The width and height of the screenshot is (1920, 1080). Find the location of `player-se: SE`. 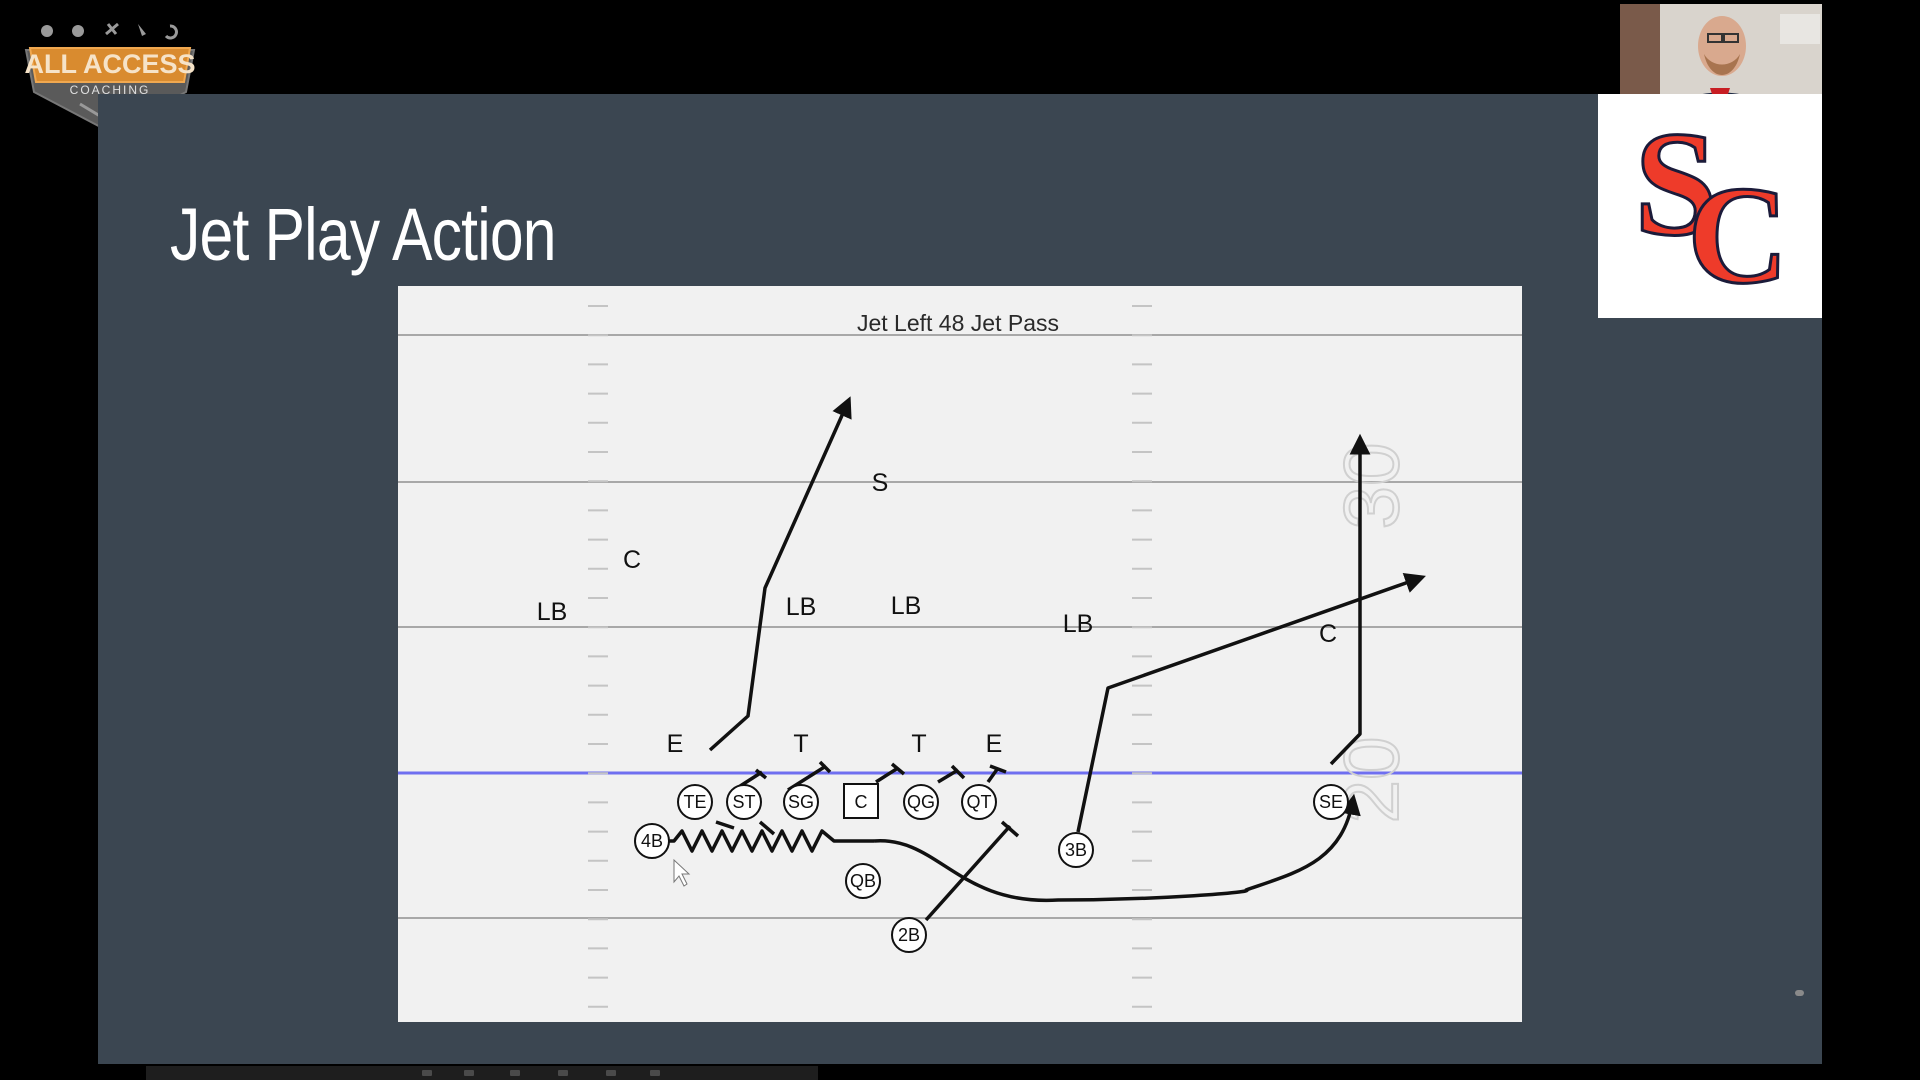

player-se: SE is located at coordinates (1331, 802).